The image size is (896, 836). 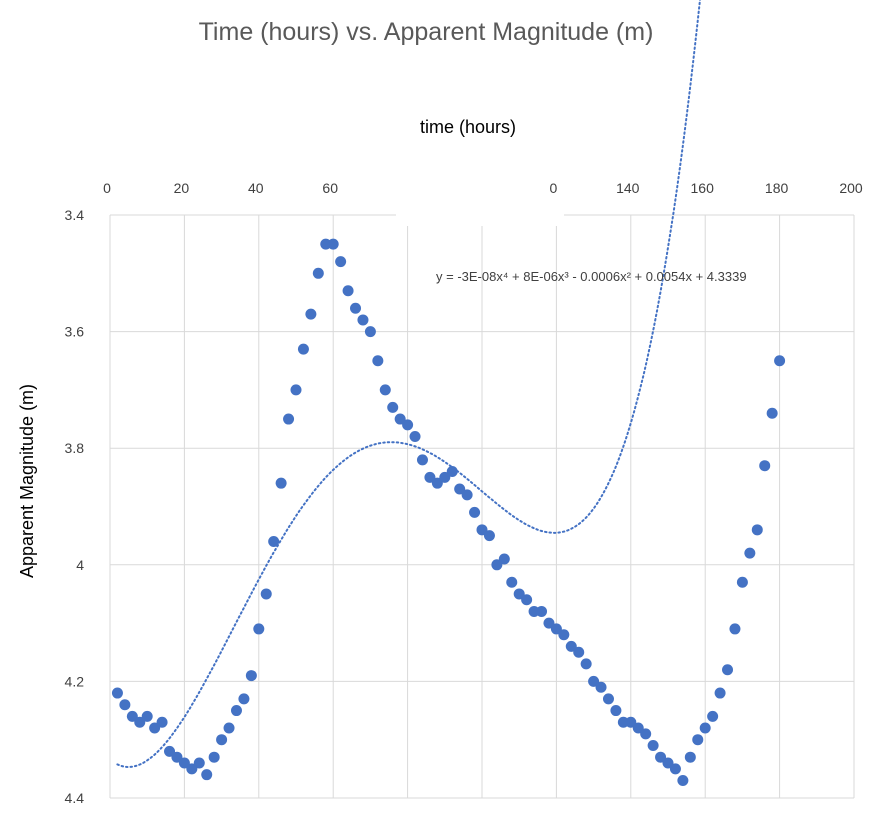 I want to click on label-mask, so click(x=480, y=212).